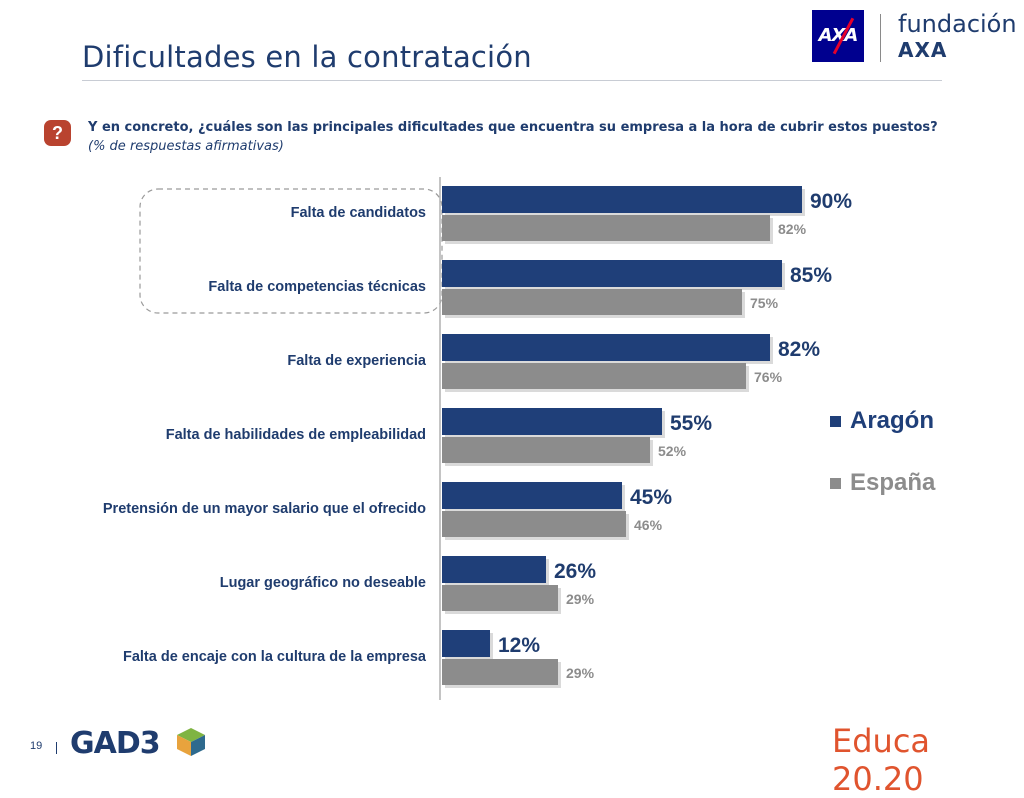 The image size is (1024, 798). I want to click on category-label: Falta de candidatos, so click(358, 213).